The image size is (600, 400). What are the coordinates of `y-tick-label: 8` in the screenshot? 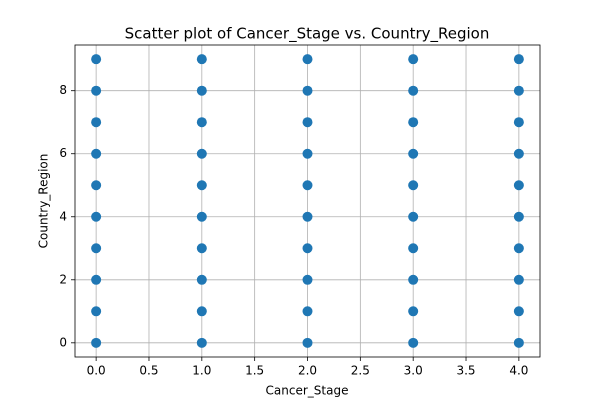 It's located at (63, 90).